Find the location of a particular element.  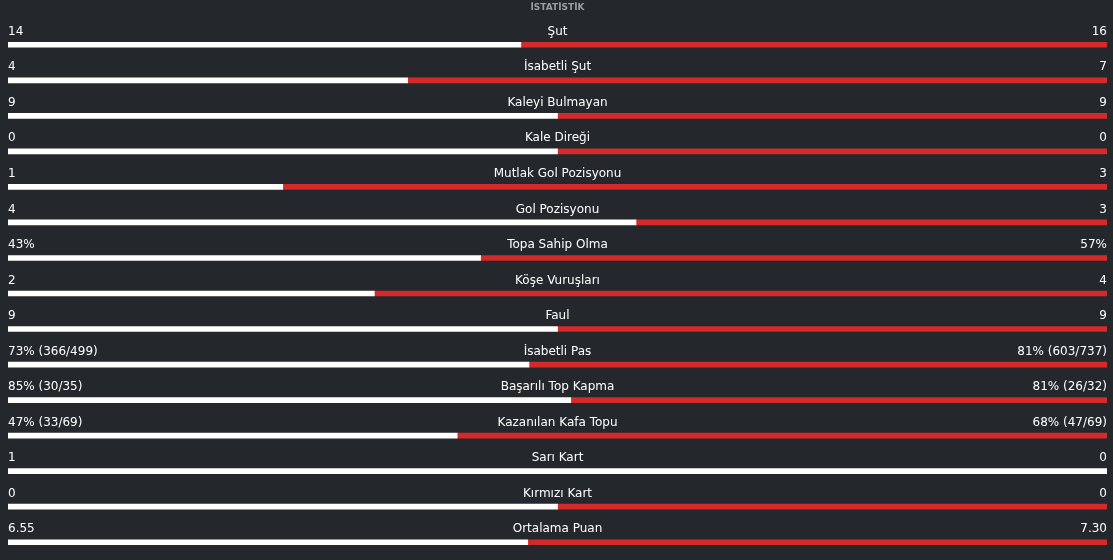

data-label: 7.30 is located at coordinates (1093, 528).